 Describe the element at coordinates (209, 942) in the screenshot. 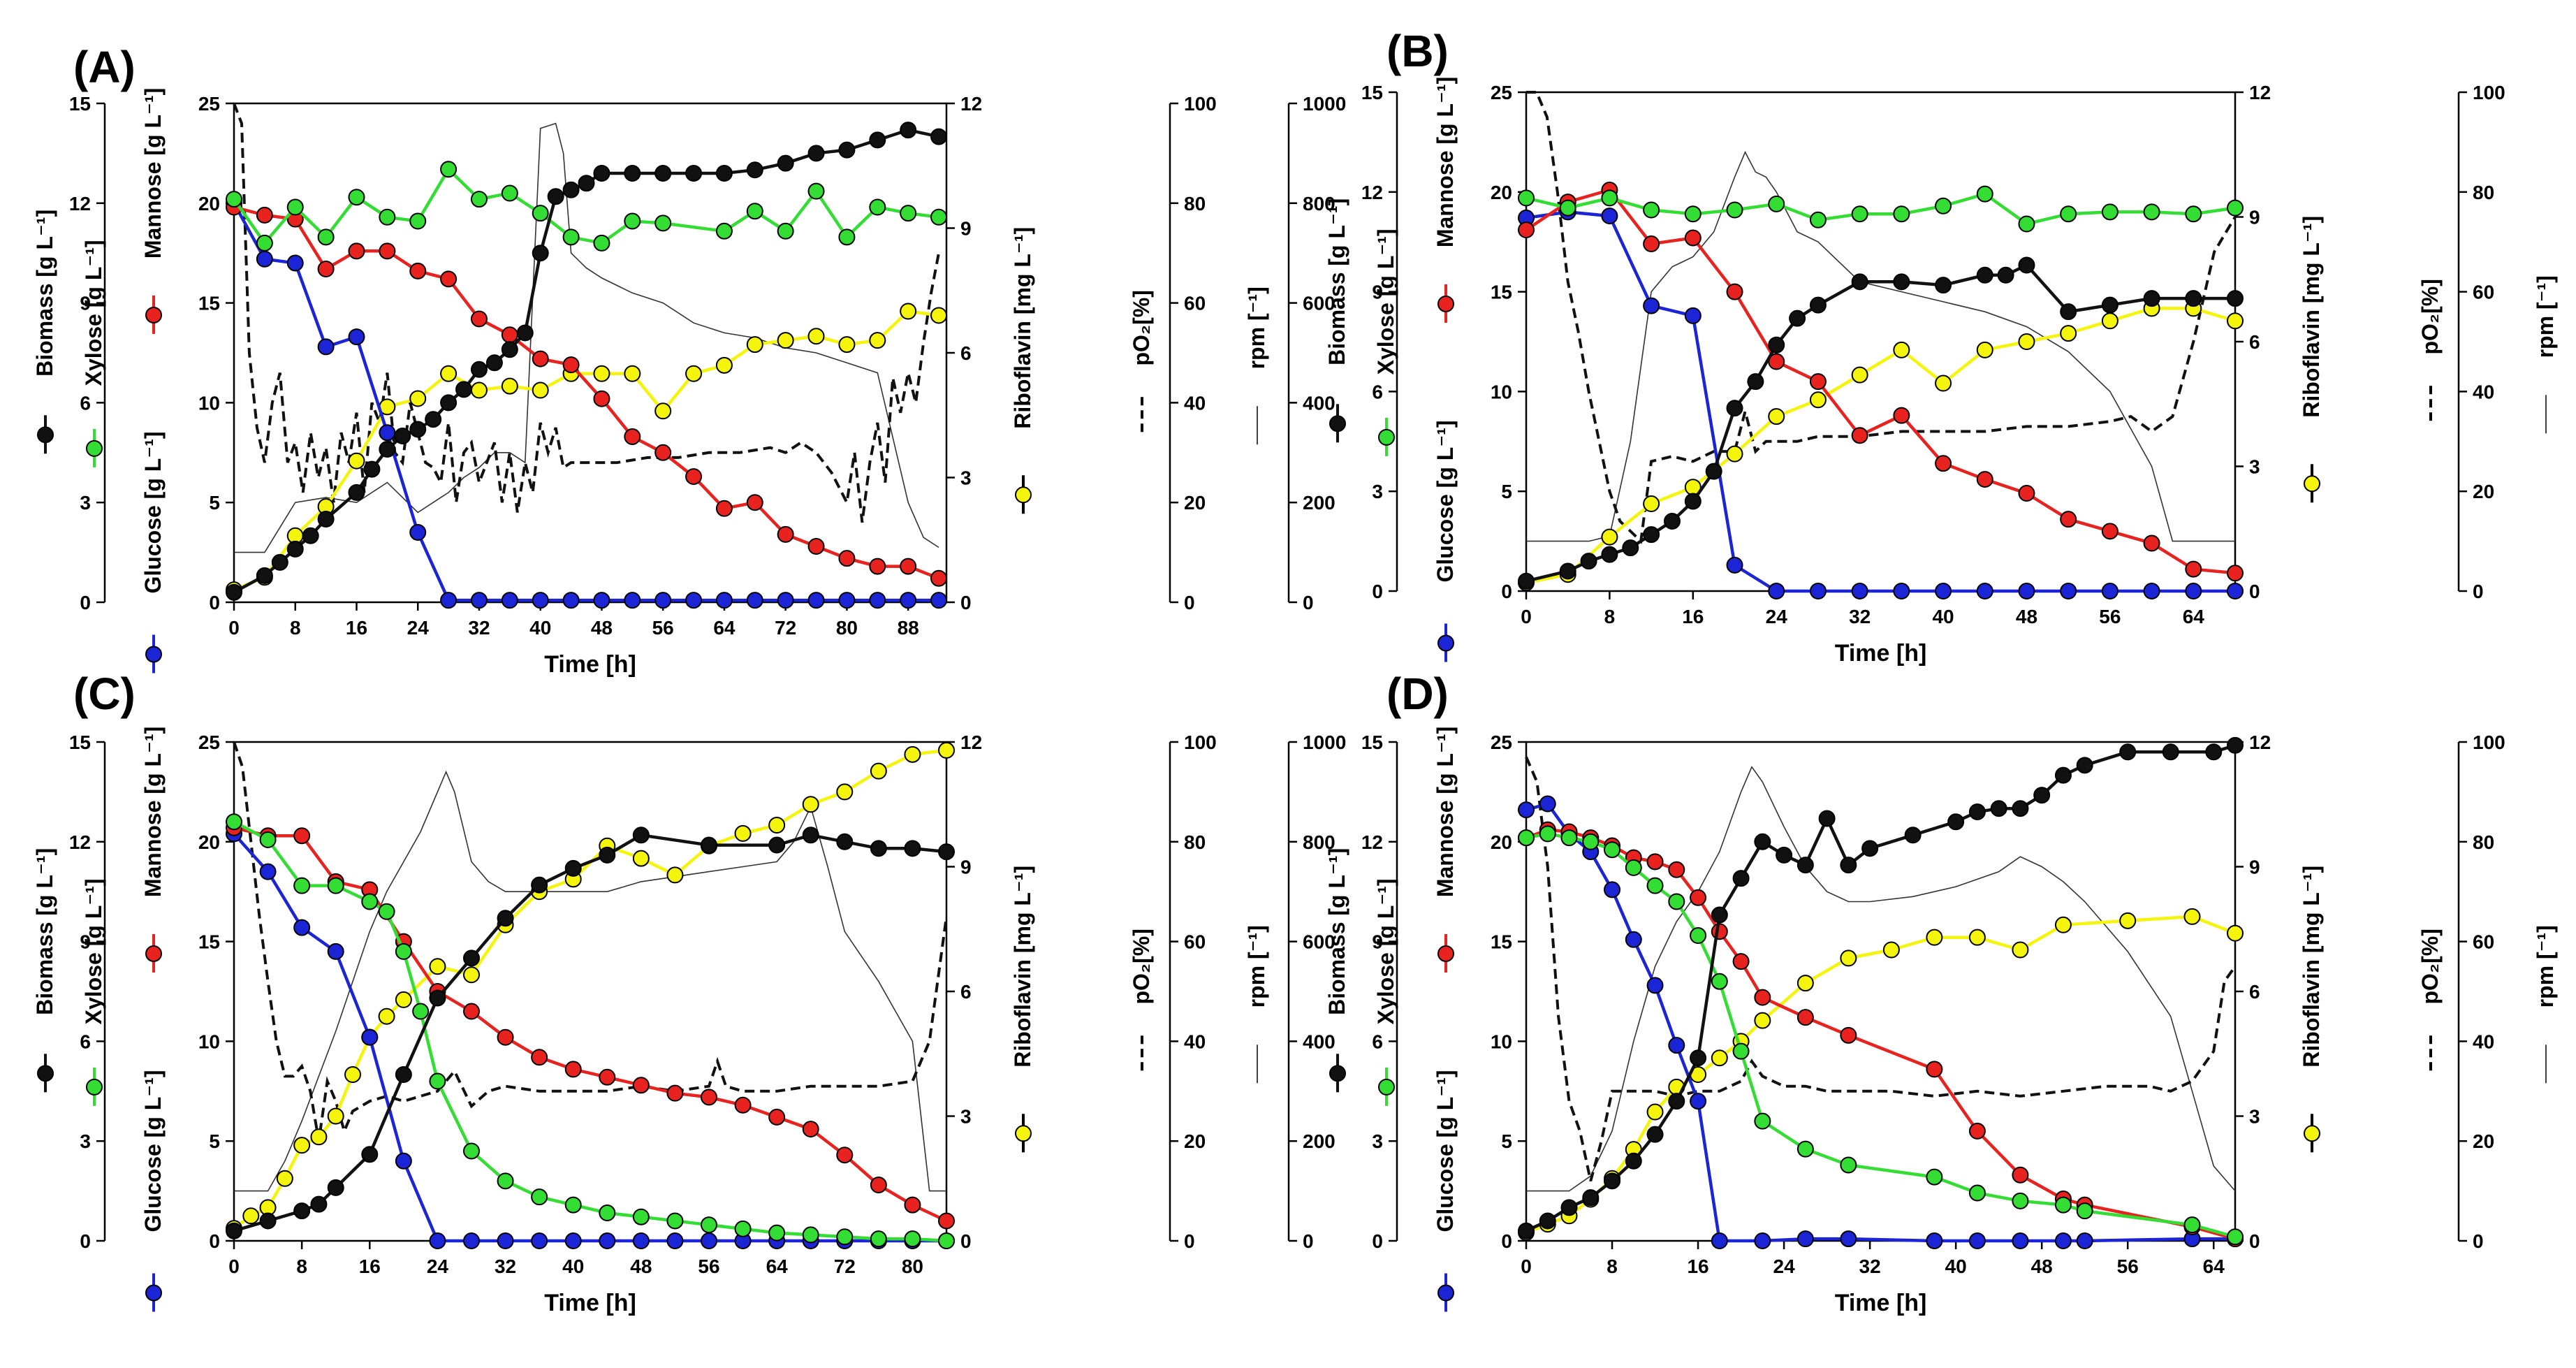

I see `sugars-tick-label: 15` at that location.